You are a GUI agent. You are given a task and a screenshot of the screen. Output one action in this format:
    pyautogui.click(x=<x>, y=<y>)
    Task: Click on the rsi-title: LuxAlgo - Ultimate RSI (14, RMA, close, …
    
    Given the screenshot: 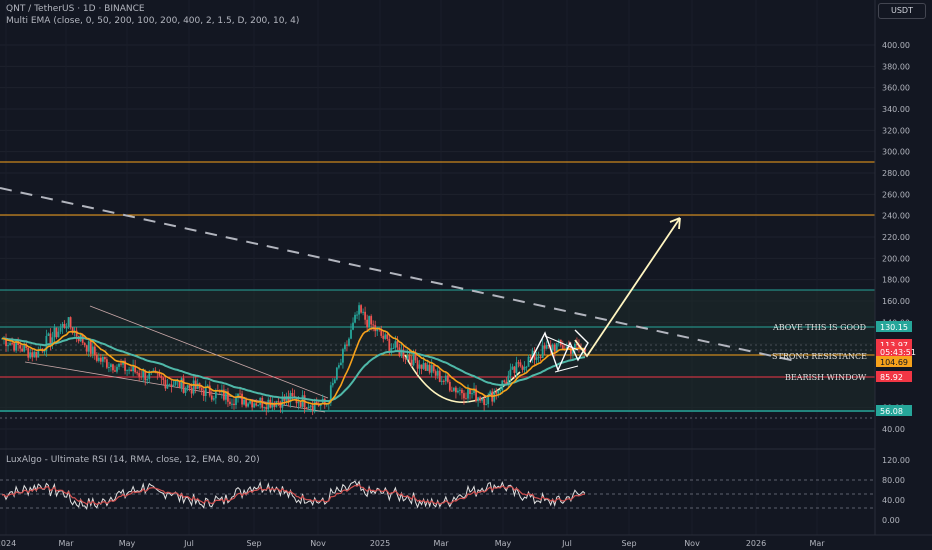 What is the action you would take?
    pyautogui.click(x=133, y=460)
    